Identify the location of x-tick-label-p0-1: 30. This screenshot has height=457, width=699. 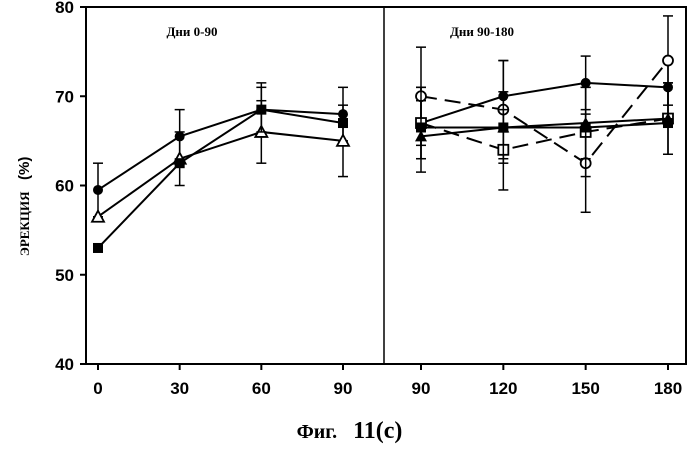
(179, 388).